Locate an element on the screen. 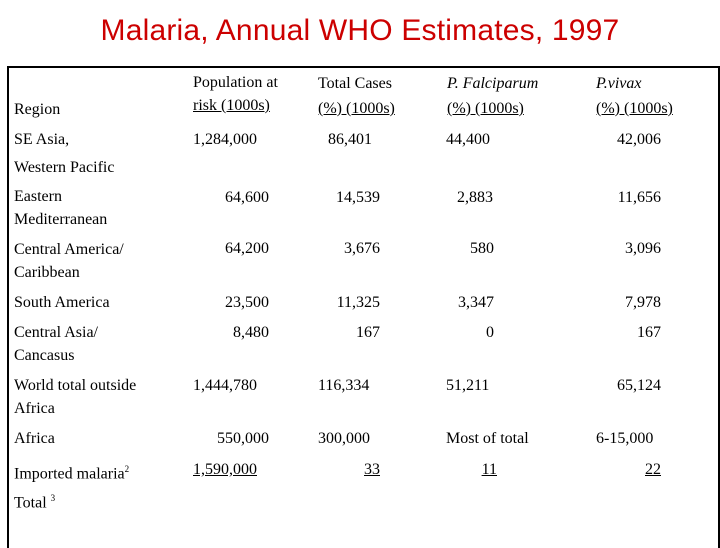 The height and width of the screenshot is (548, 720). table-row-region-line1: World total outside is located at coordinates (75, 385).